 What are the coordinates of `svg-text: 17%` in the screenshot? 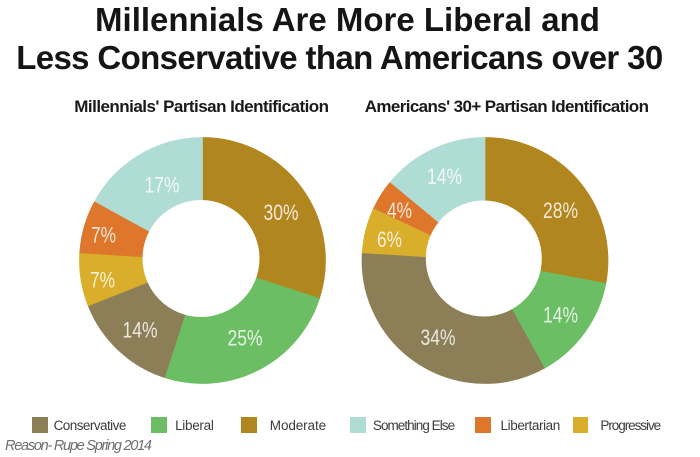 It's located at (162, 185).